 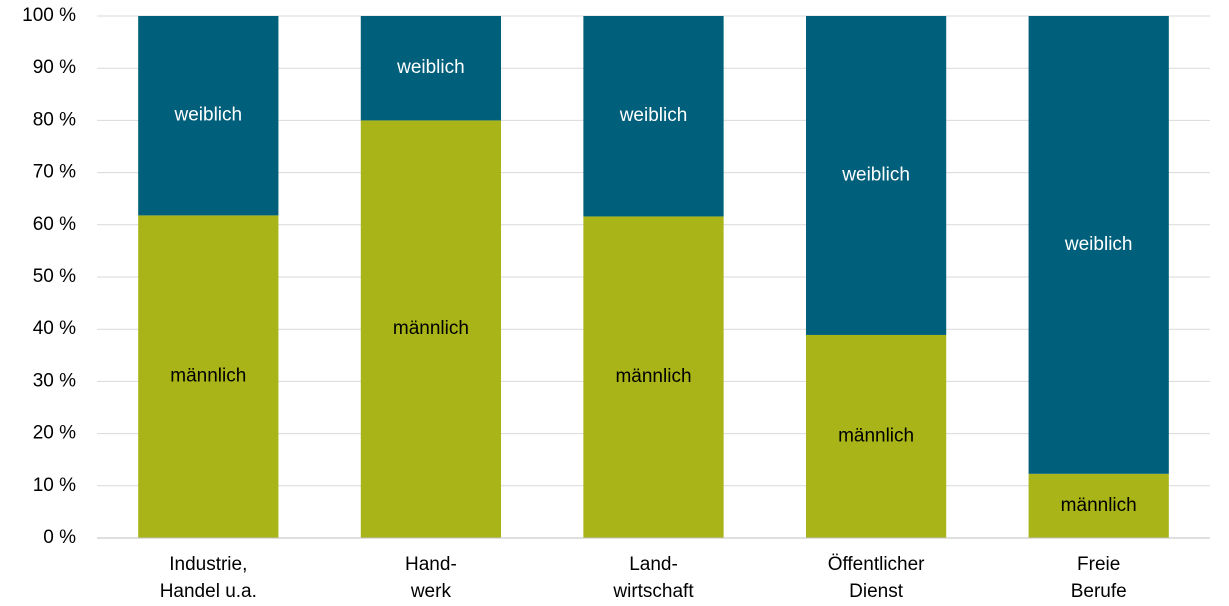 What do you see at coordinates (876, 591) in the screenshot?
I see `x-tick-label: Dienst` at bounding box center [876, 591].